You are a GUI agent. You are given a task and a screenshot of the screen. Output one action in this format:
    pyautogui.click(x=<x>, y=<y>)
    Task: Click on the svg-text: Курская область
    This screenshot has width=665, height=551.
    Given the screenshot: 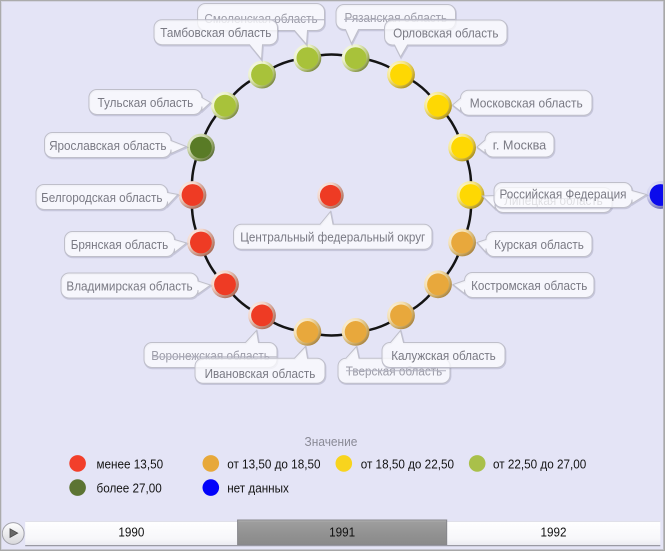 What is the action you would take?
    pyautogui.click(x=539, y=244)
    